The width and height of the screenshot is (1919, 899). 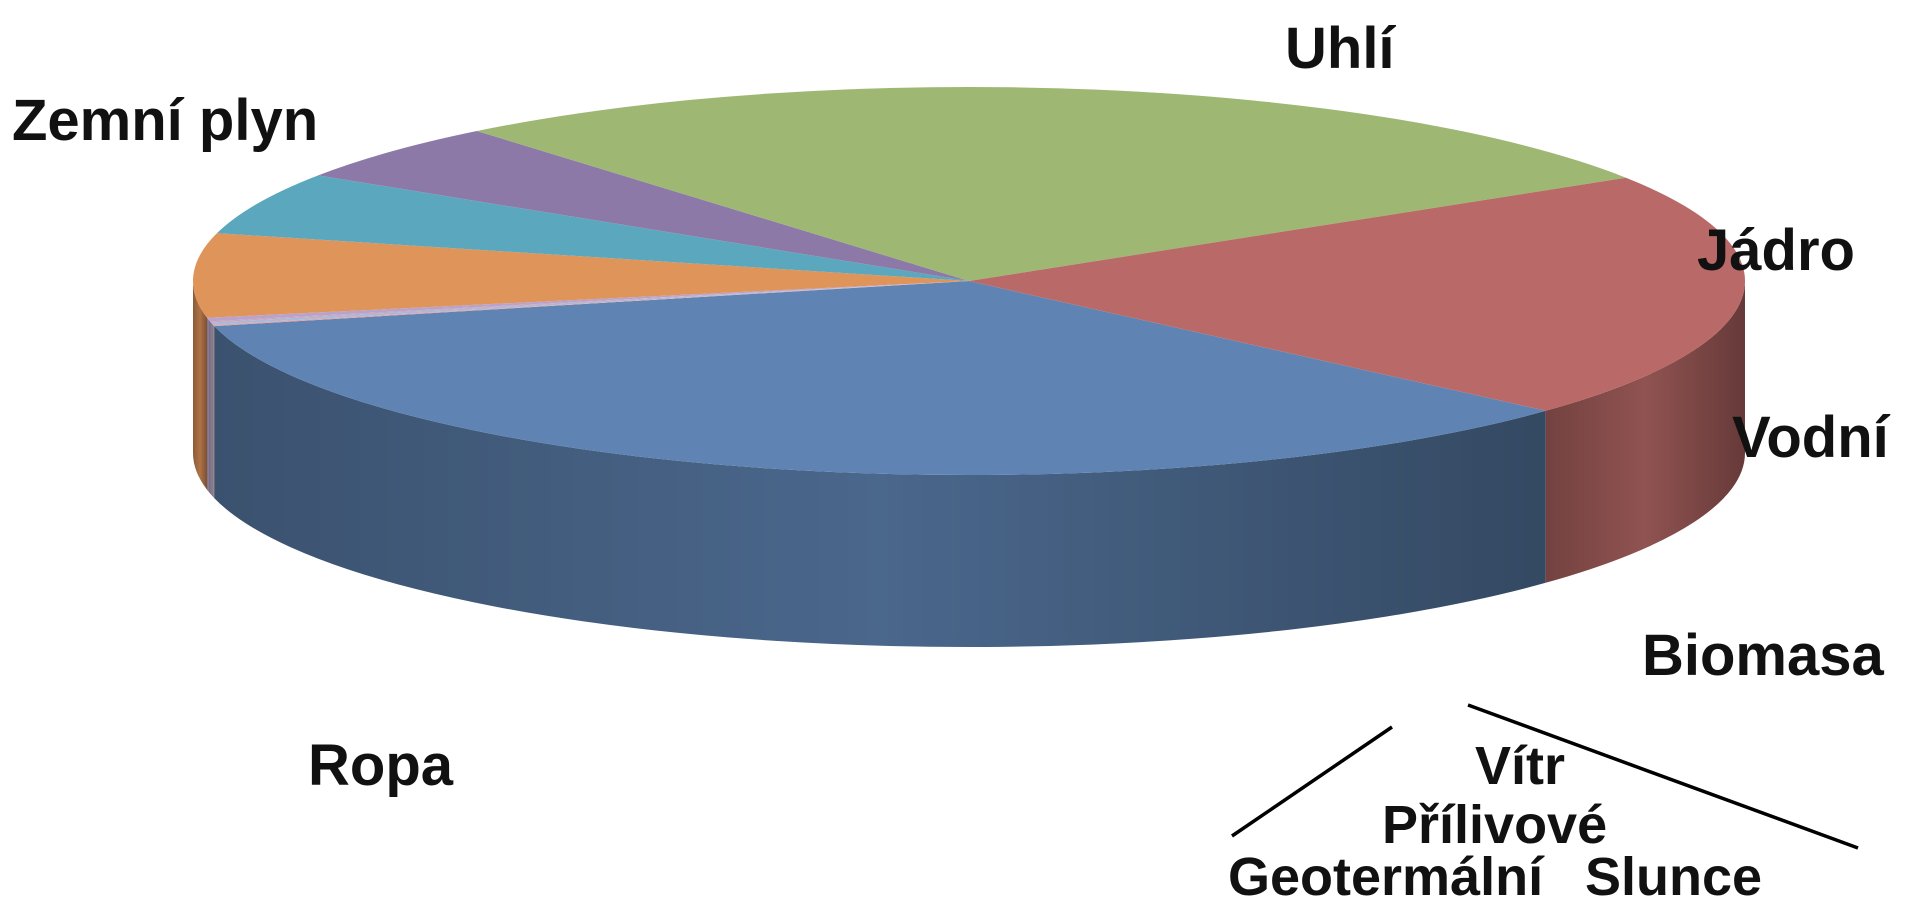 I want to click on slice-geotermalni, so click(x=590, y=303).